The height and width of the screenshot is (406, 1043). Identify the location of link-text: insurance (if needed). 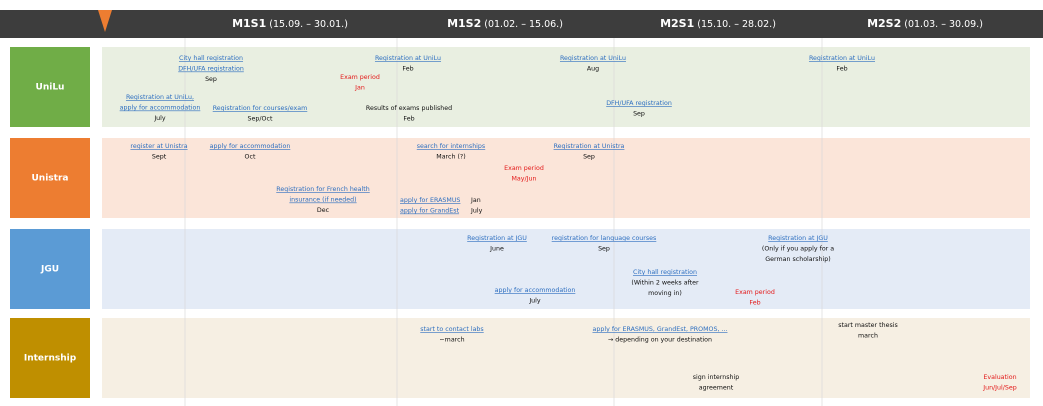
(322, 200).